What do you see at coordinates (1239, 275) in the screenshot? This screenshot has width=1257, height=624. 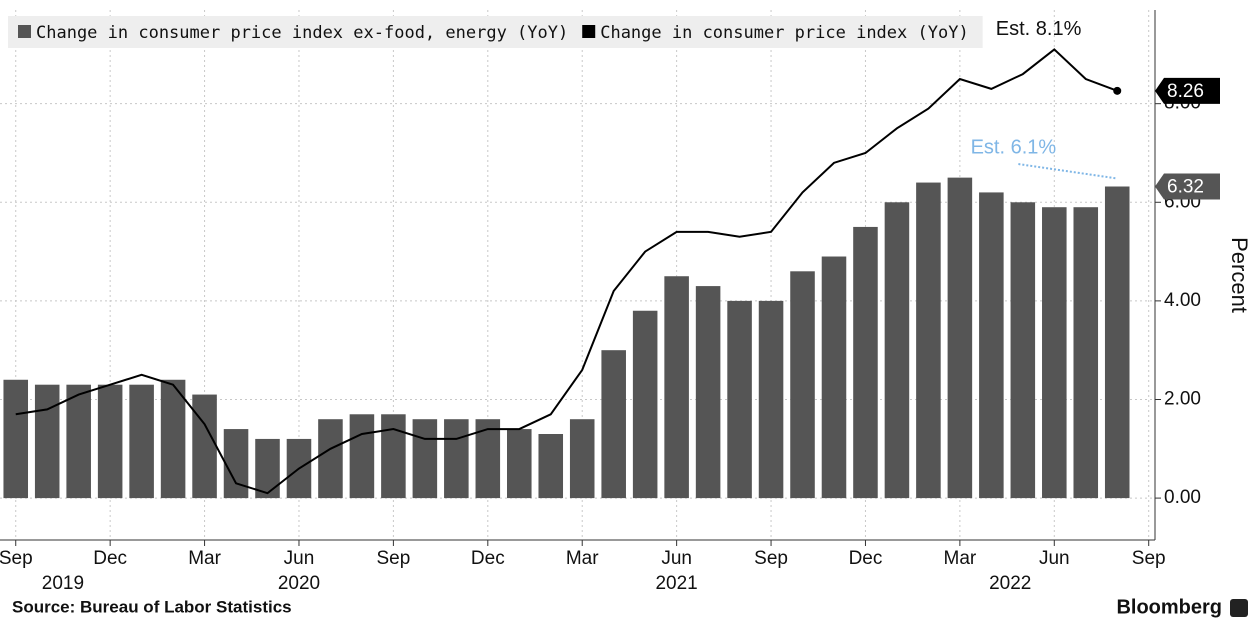 I see `y-axis-label: Percent` at bounding box center [1239, 275].